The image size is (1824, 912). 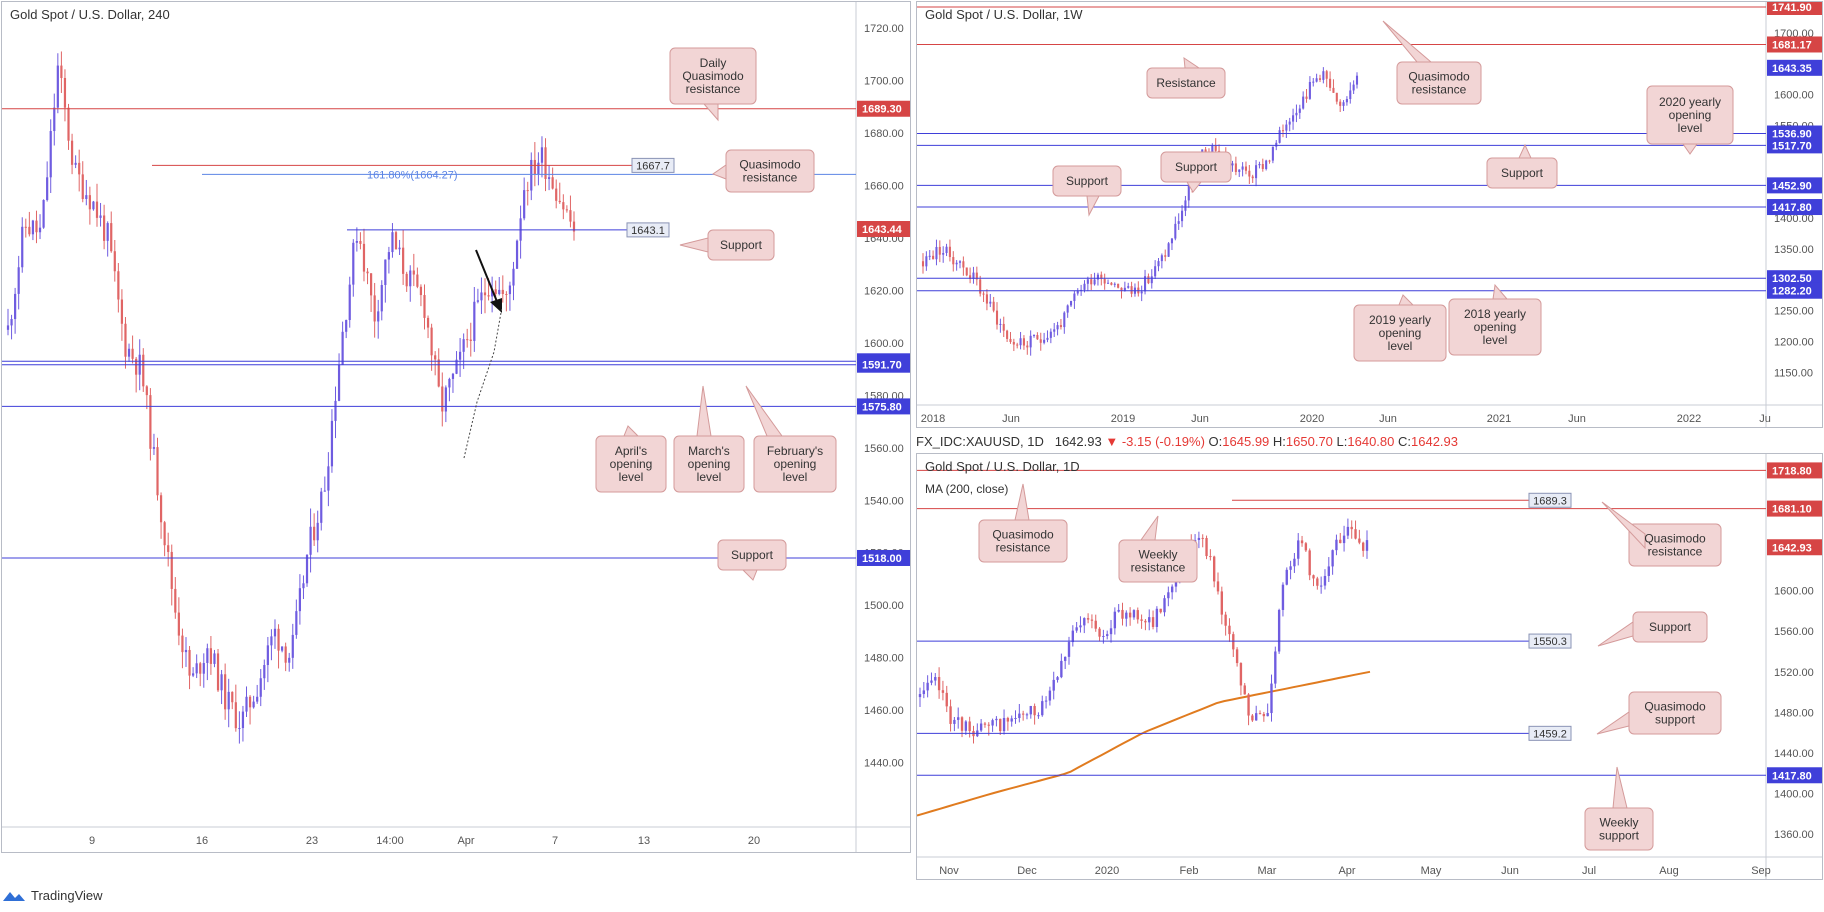 What do you see at coordinates (555, 841) in the screenshot?
I see `x-tick-label: 7` at bounding box center [555, 841].